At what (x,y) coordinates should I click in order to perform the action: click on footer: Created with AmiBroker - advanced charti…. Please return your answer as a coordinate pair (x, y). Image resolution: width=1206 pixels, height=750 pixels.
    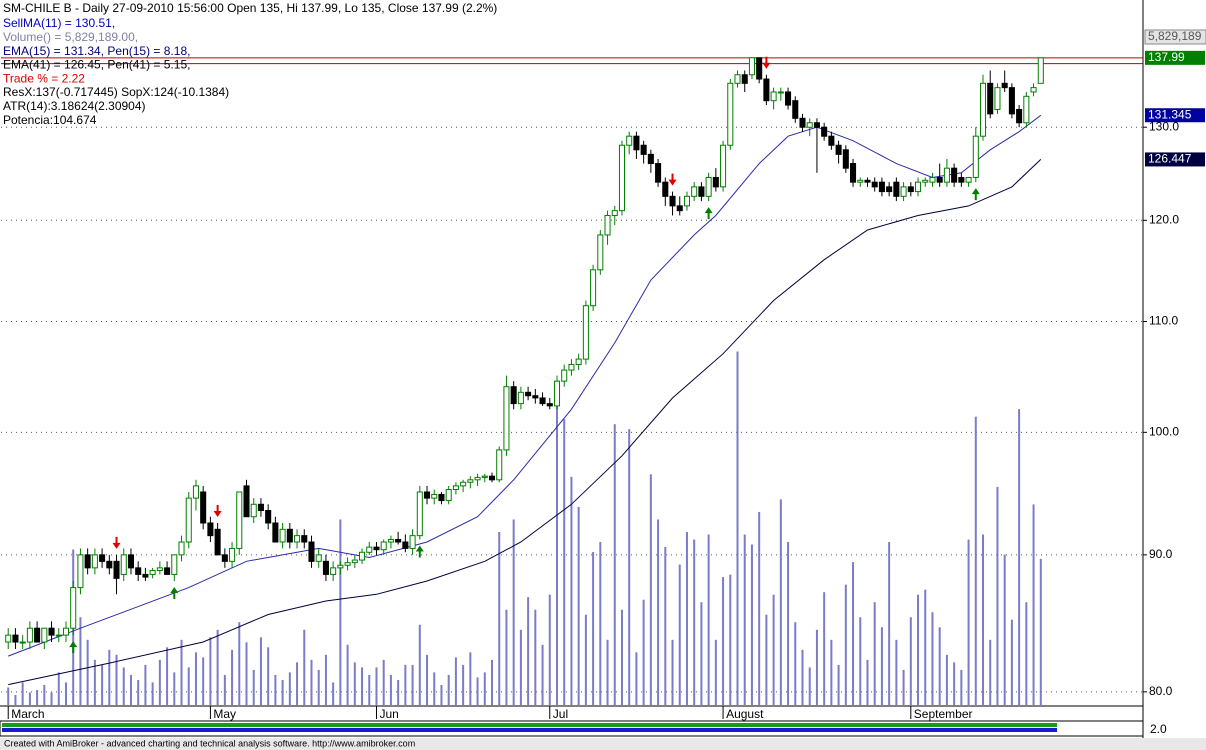
    Looking at the image, I should click on (209, 743).